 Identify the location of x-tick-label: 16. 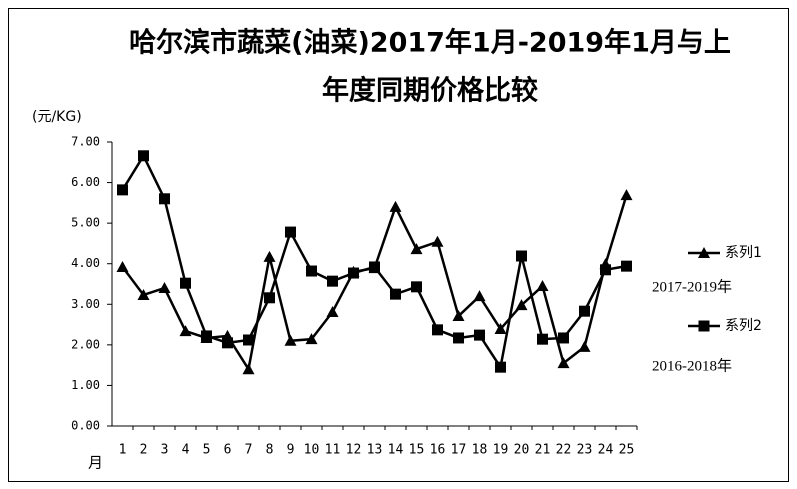
(438, 450).